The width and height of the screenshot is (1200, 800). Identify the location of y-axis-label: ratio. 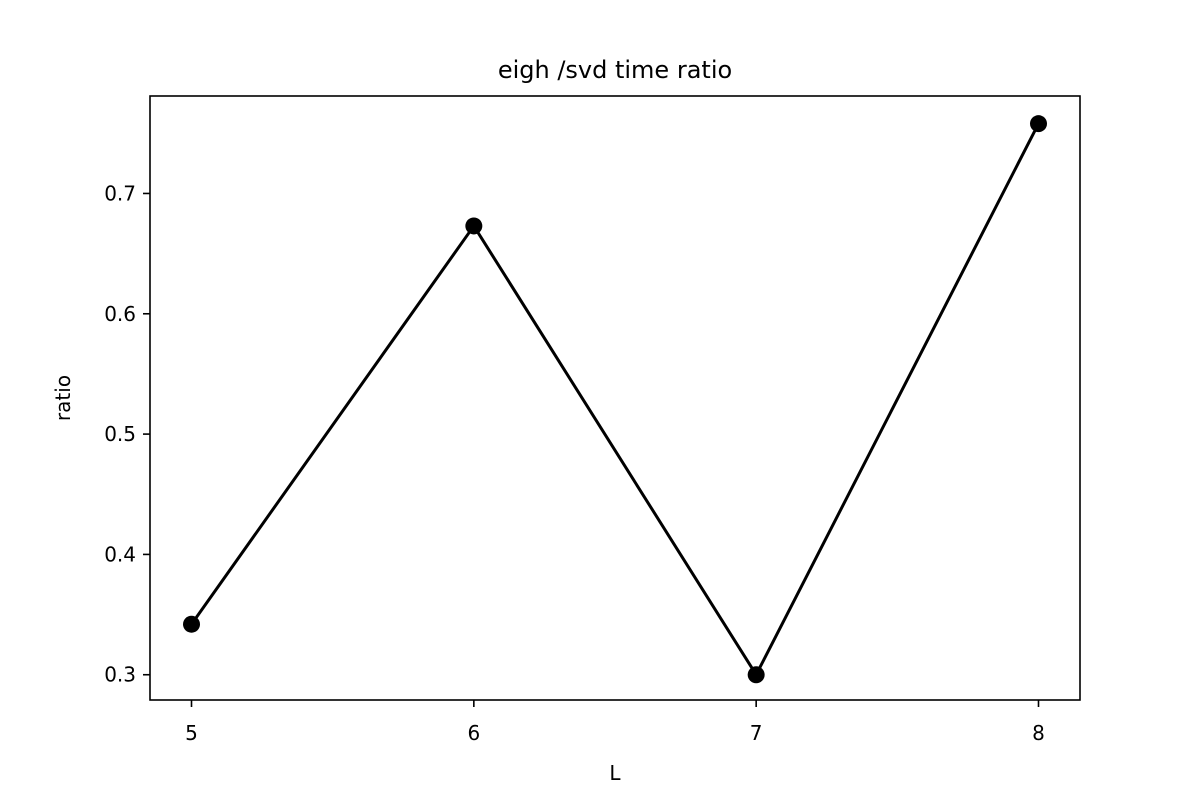
(63, 398).